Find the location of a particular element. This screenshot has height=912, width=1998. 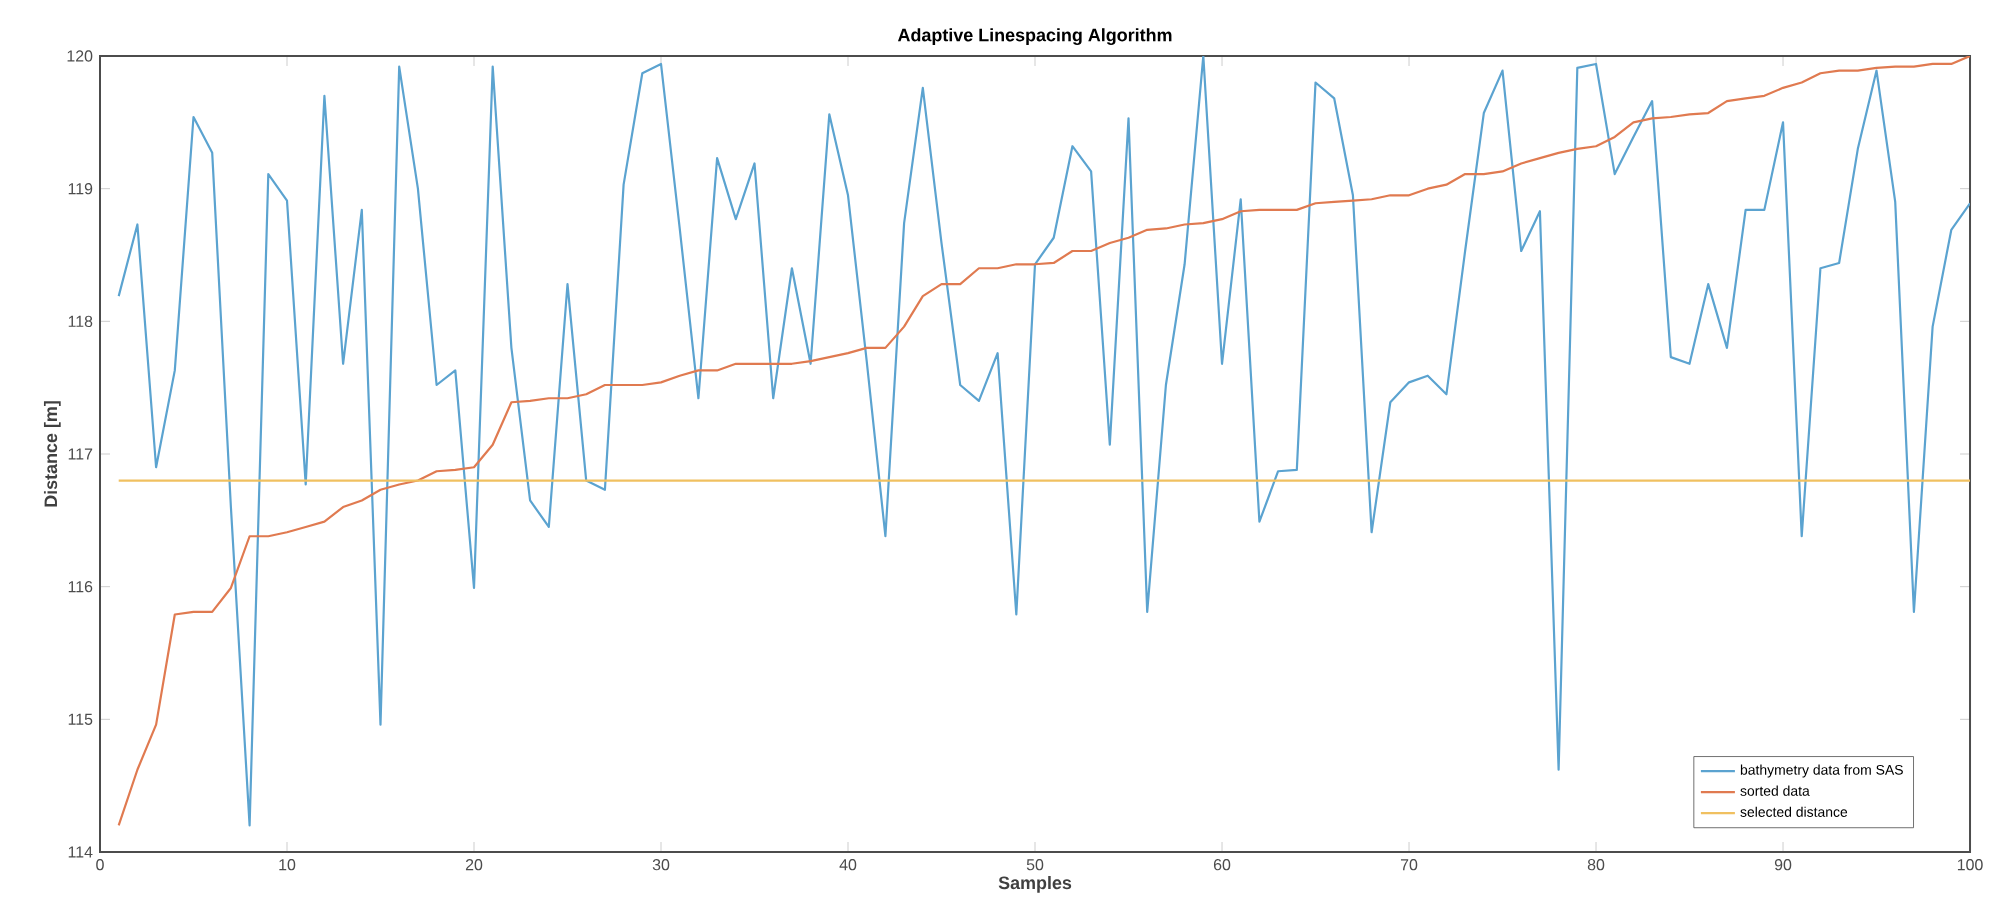

y-axis-title: Distance [m] is located at coordinates (52, 454).